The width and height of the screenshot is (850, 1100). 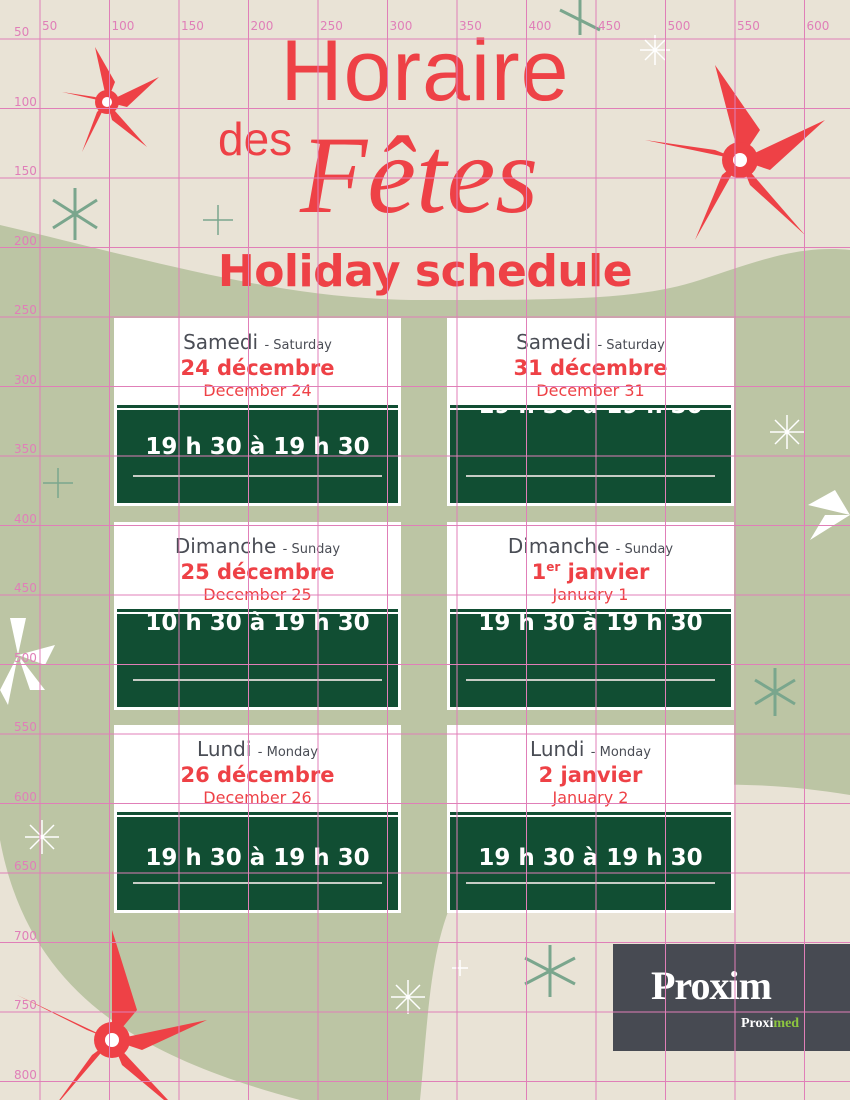 I want to click on ruler-label-top: 450, so click(x=609, y=26).